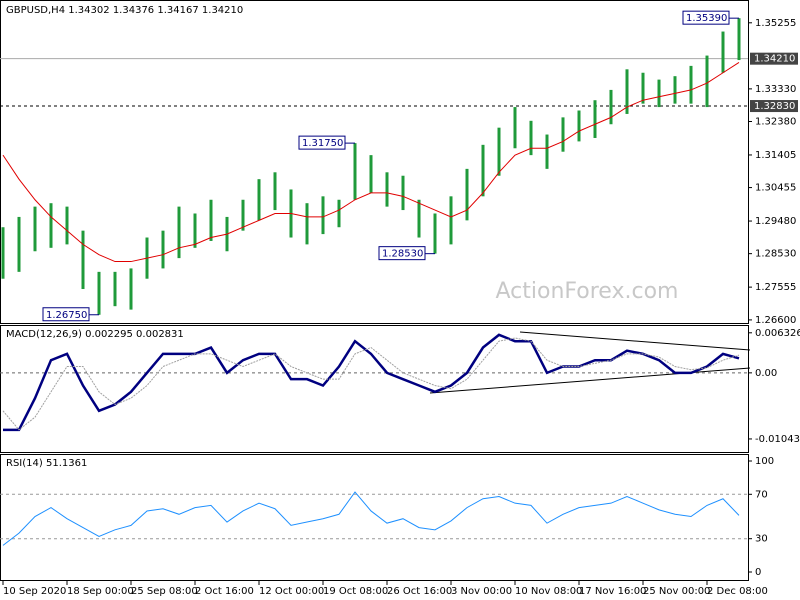 The height and width of the screenshot is (600, 800). Describe the element at coordinates (766, 373) in the screenshot. I see `y-tick-label: 0.00` at that location.